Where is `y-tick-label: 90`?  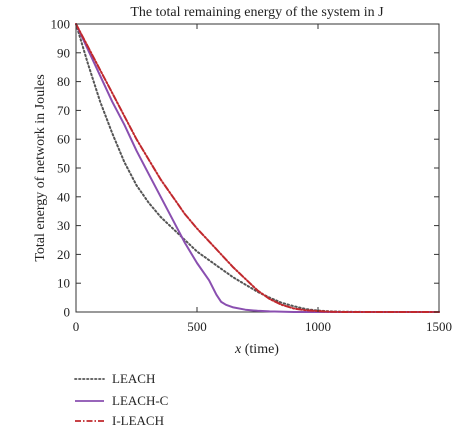 y-tick-label: 90 is located at coordinates (63, 52).